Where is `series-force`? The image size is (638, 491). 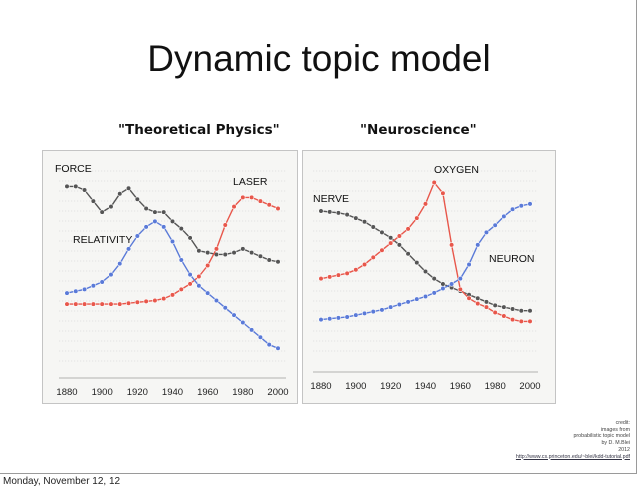
series-force is located at coordinates (172, 224).